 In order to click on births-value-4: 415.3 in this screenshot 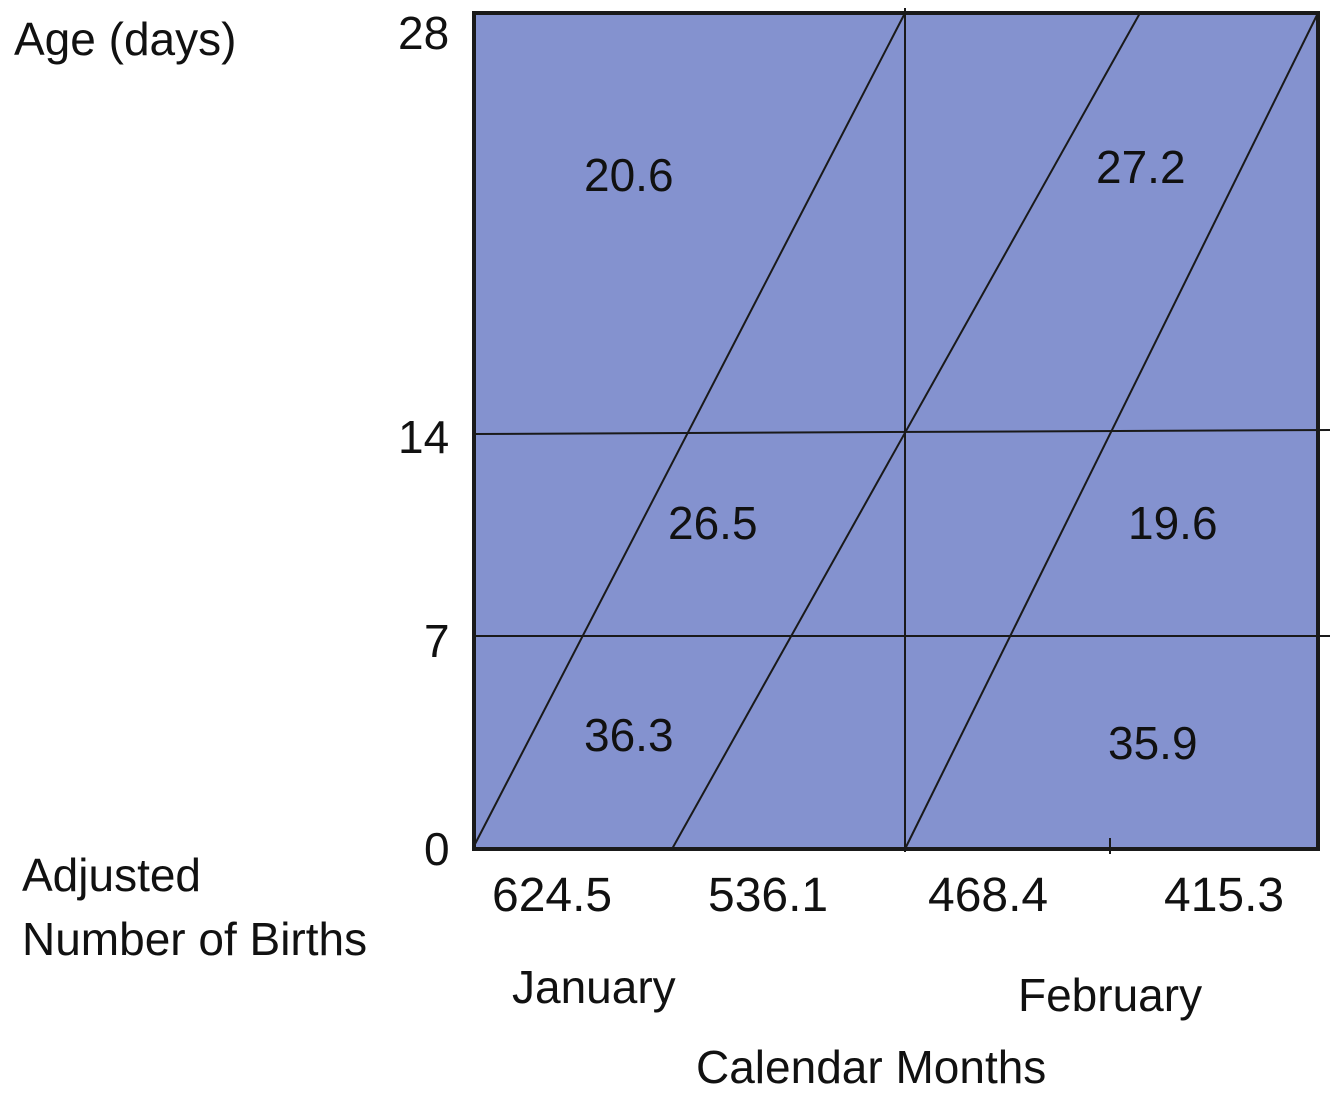, I will do `click(1224, 895)`.